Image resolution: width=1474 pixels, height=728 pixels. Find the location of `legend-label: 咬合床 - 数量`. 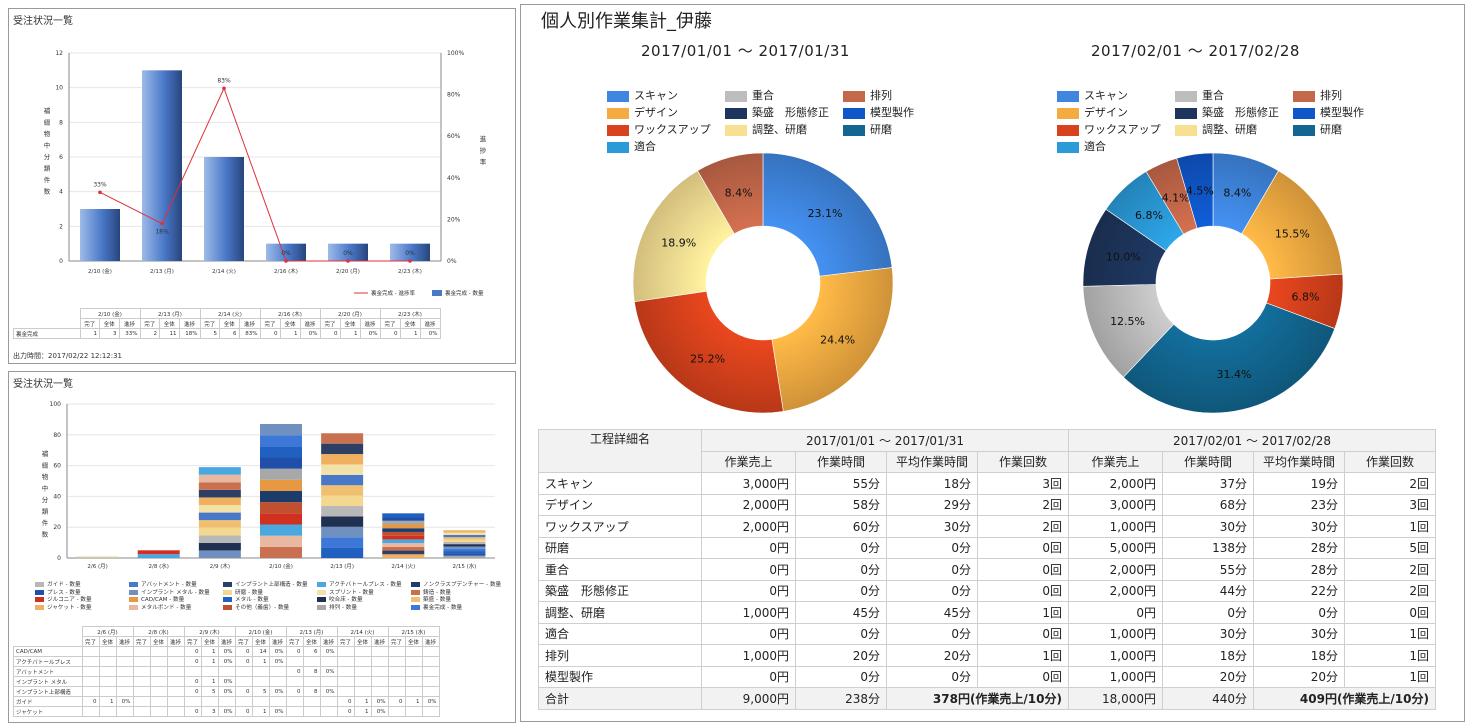

legend-label: 咬合床 - 数量 is located at coordinates (346, 600).